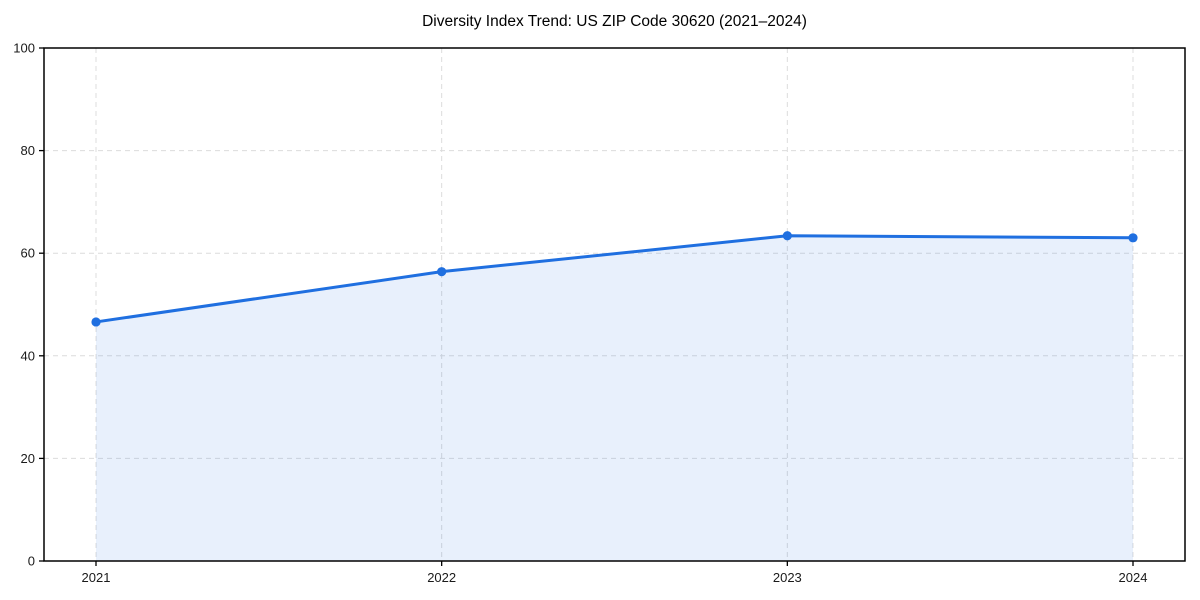  What do you see at coordinates (24, 48) in the screenshot?
I see `y-tick-label: 100` at bounding box center [24, 48].